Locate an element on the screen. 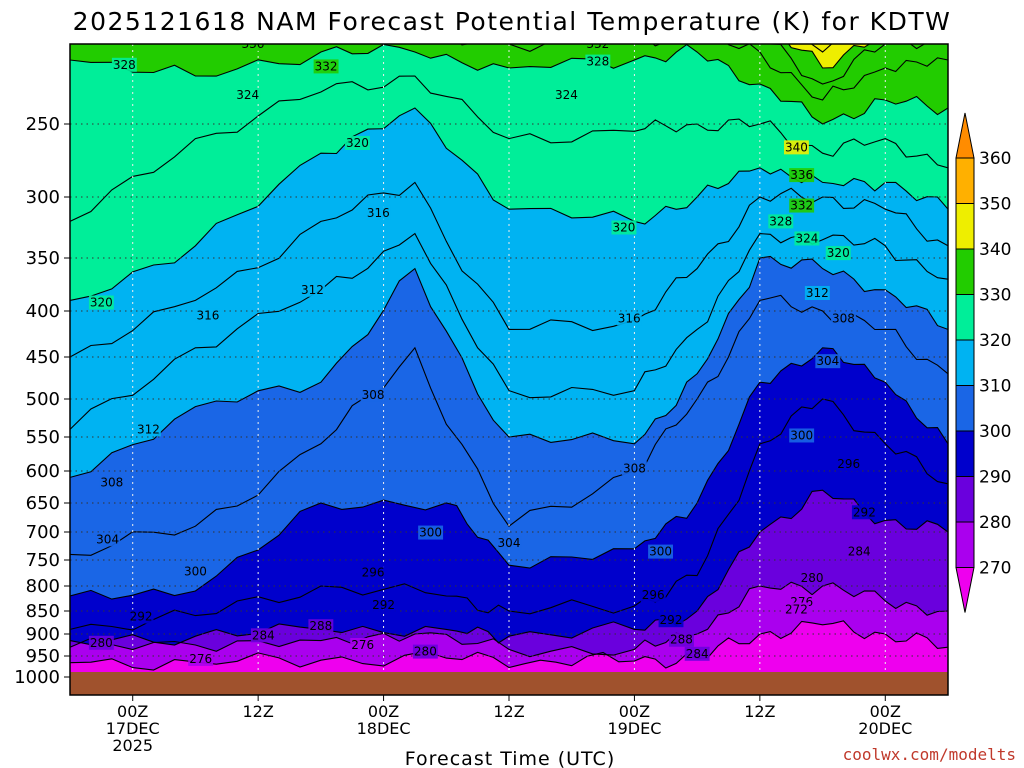 The width and height of the screenshot is (1024, 768). y-tick-label: 500 is located at coordinates (43, 399).